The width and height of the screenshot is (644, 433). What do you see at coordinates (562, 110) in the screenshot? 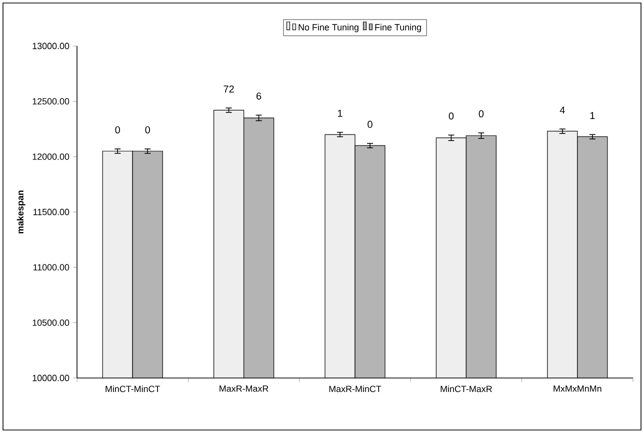
I see `annotation: 4` at bounding box center [562, 110].